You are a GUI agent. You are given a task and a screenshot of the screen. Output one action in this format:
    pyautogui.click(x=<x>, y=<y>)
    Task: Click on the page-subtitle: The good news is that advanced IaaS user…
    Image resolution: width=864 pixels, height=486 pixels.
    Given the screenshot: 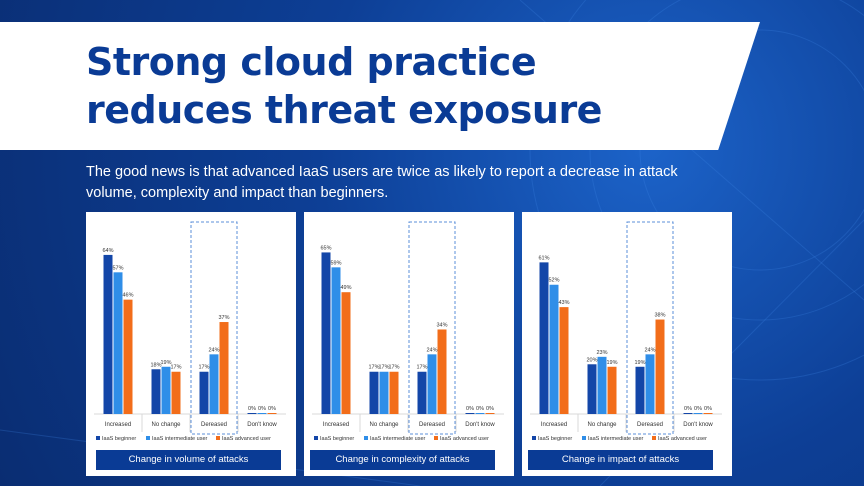 What is the action you would take?
    pyautogui.click(x=382, y=182)
    